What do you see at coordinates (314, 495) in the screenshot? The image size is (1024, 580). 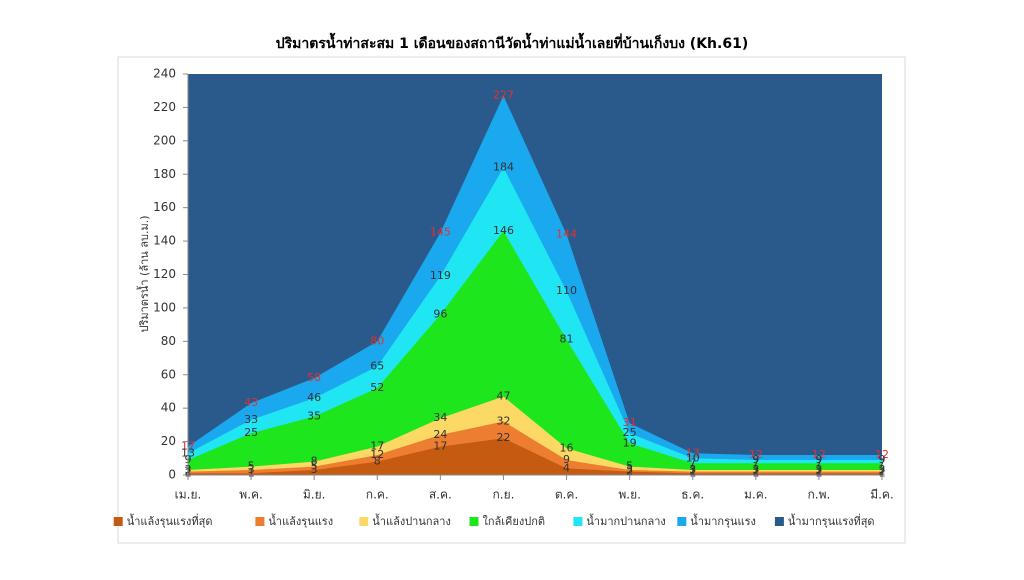 I see `x-tick-label: มิ.ย.` at bounding box center [314, 495].